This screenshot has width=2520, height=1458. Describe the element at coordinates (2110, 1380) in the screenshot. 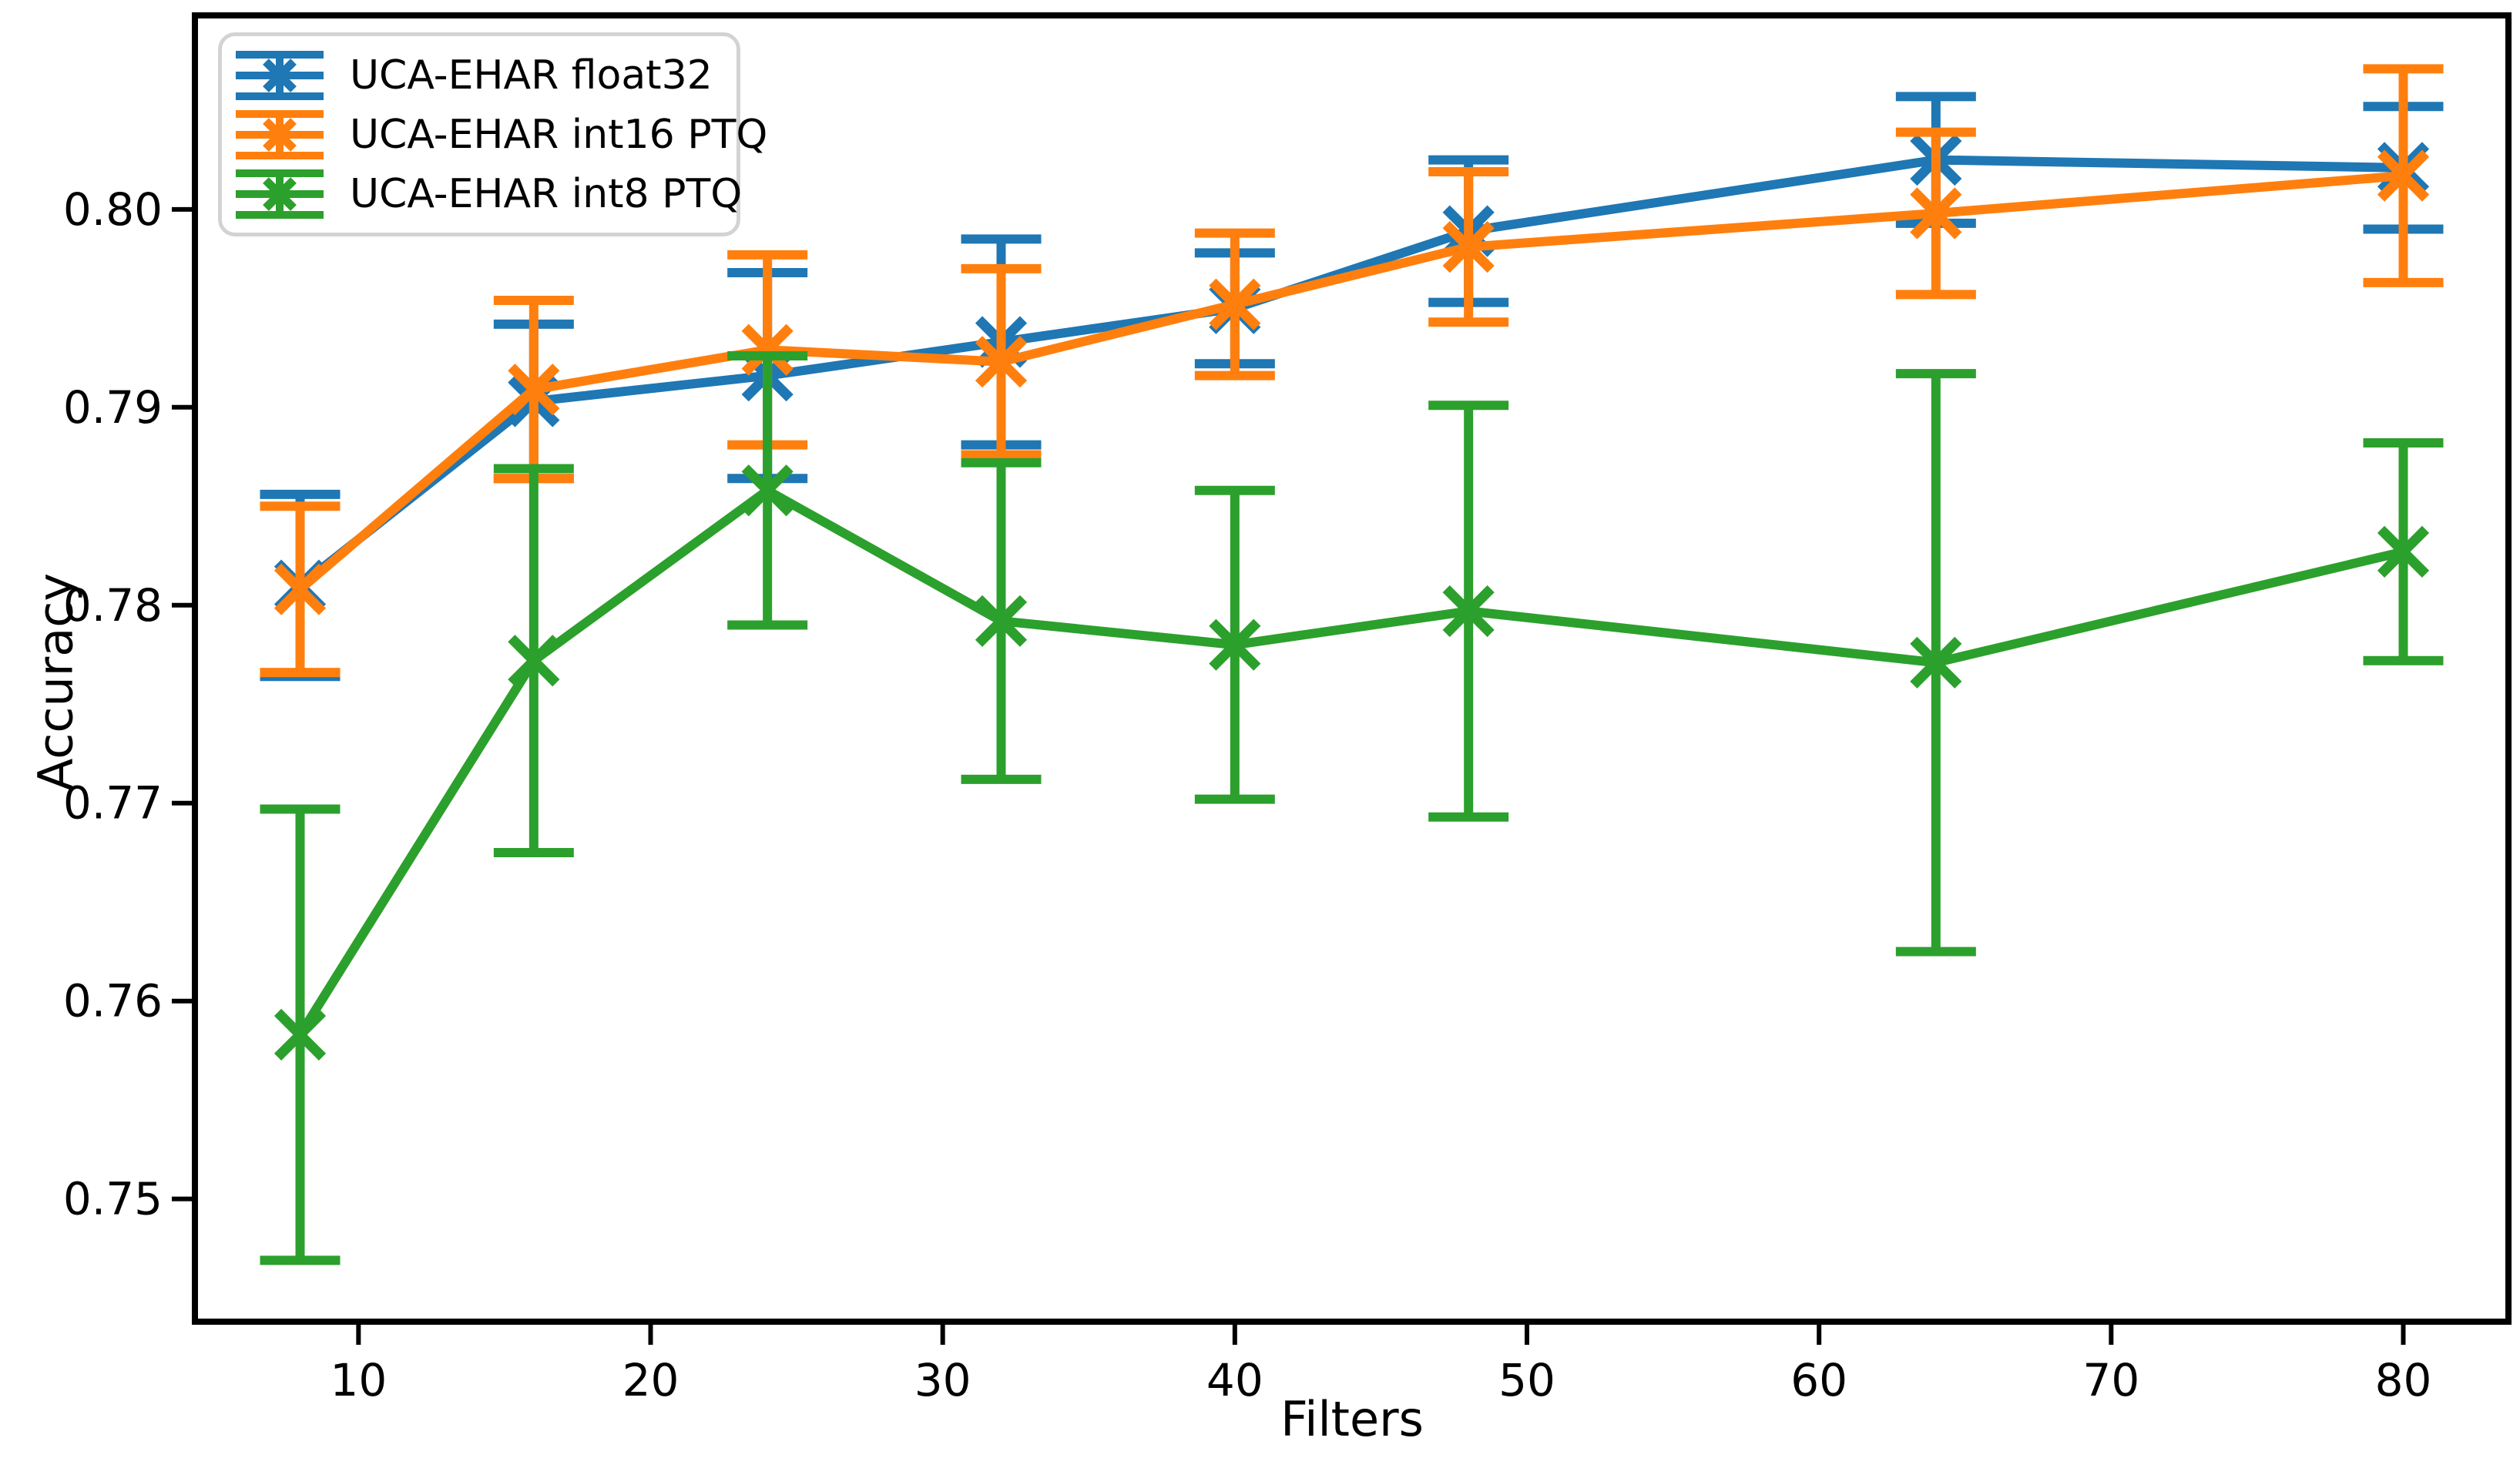

I see `x-tick-label-70: 70` at that location.